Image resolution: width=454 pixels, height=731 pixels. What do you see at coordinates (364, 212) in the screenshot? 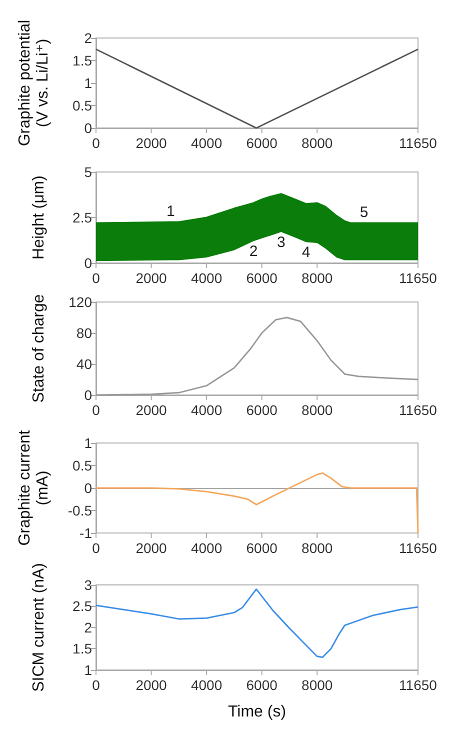
I see `annotation: 5` at bounding box center [364, 212].